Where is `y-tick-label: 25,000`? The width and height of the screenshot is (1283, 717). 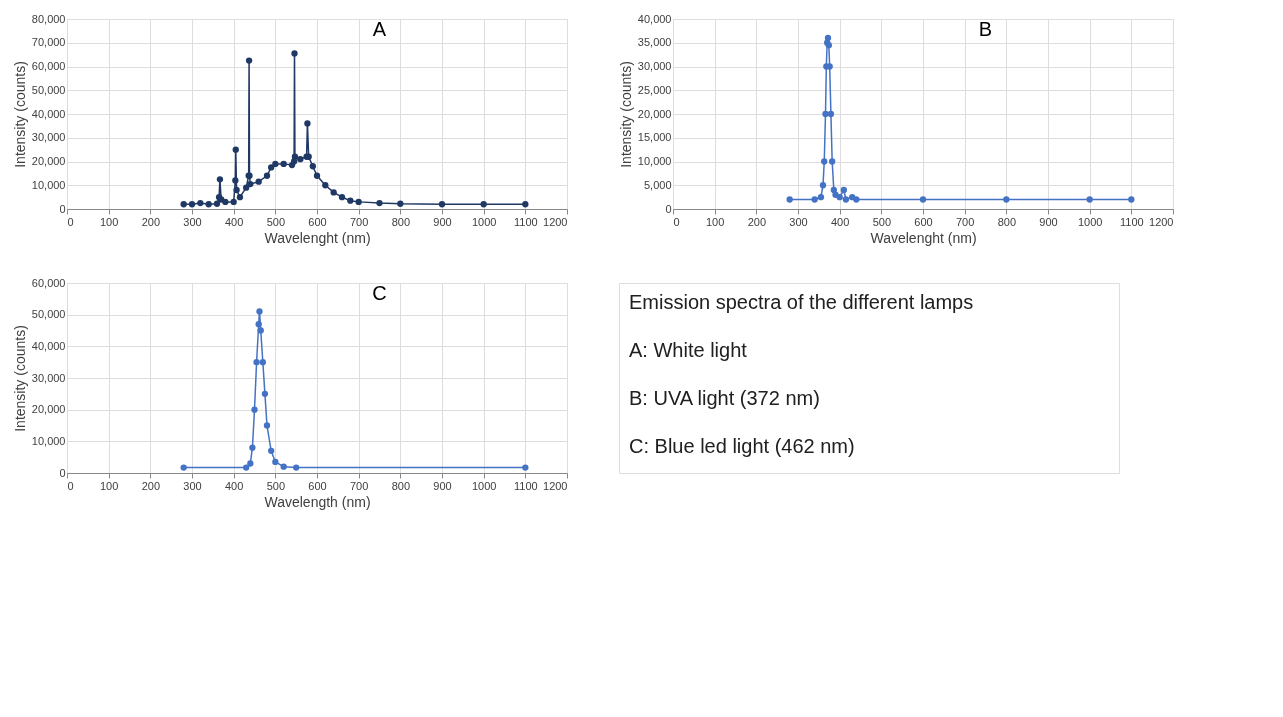 y-tick-label: 25,000 is located at coordinates (654, 89).